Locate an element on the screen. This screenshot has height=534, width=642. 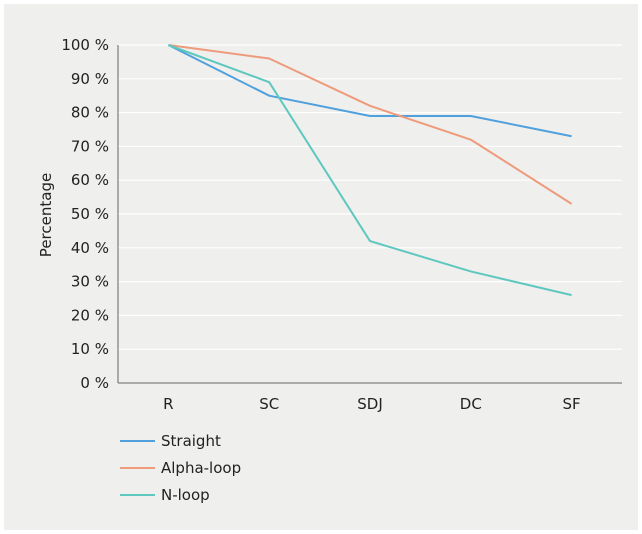
y-tick-label: 80 % is located at coordinates (90, 113).